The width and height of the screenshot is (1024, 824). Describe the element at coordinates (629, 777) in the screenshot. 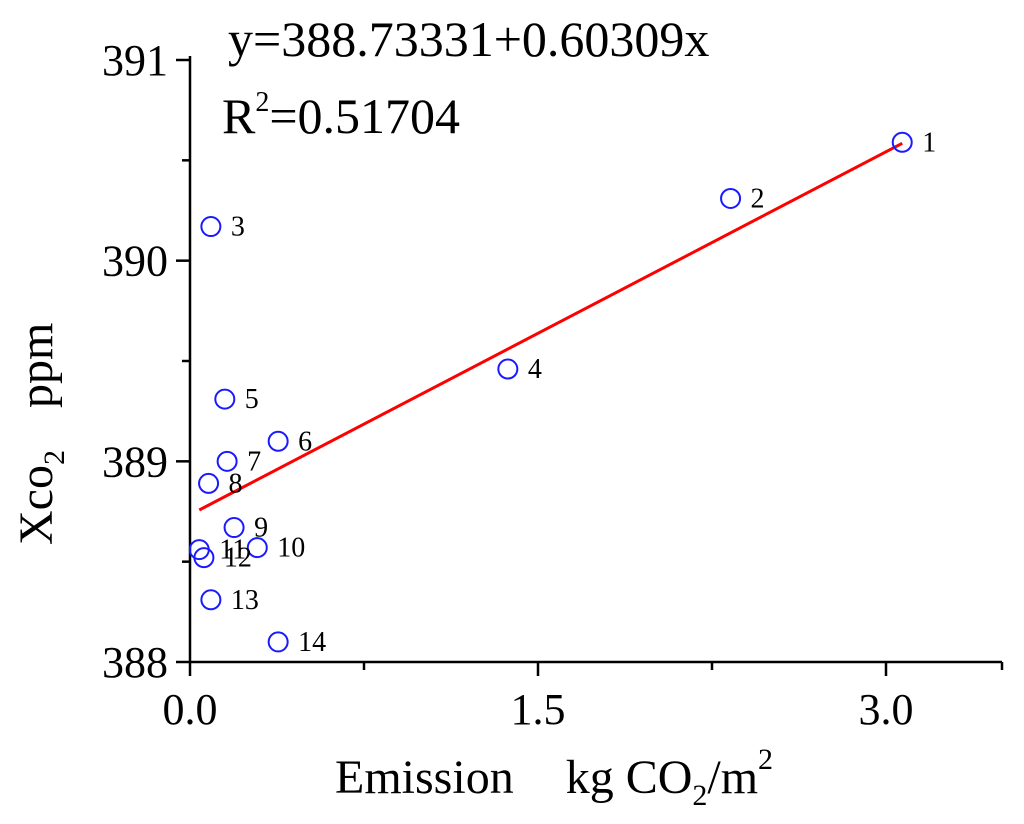

I see `x-axis-unit-main: kg CO` at that location.